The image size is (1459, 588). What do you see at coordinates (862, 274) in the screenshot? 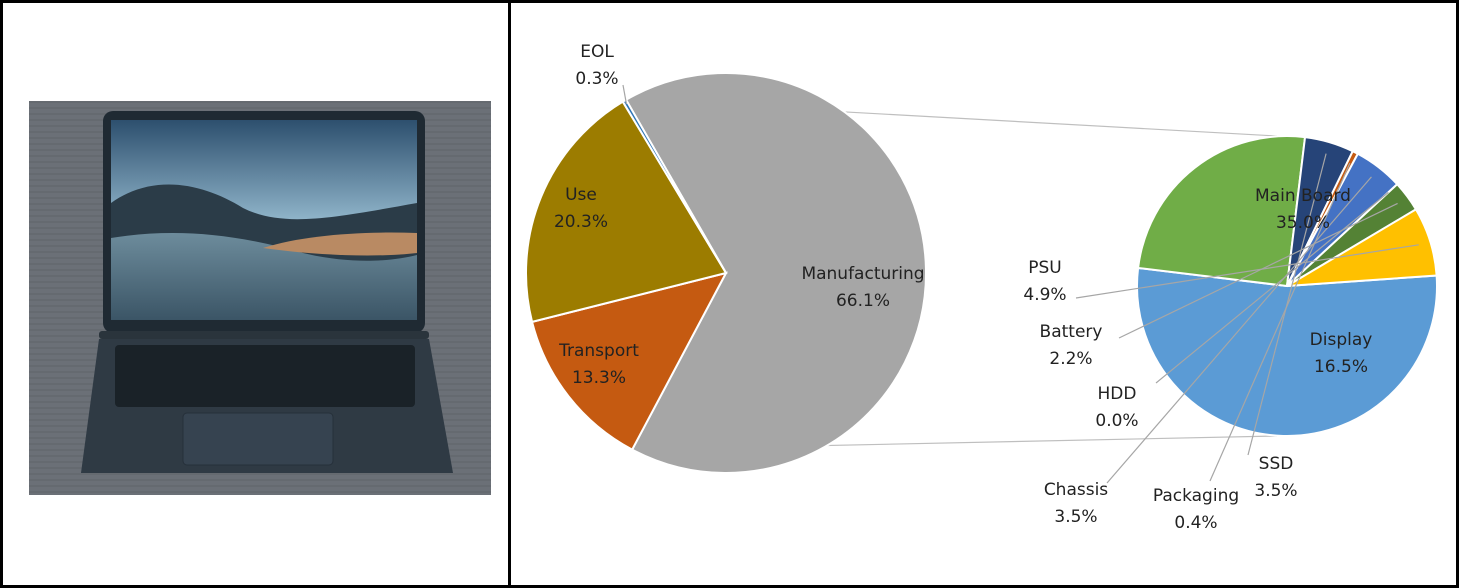
I see `label-manufacturing-name: Manufacturing` at bounding box center [862, 274].